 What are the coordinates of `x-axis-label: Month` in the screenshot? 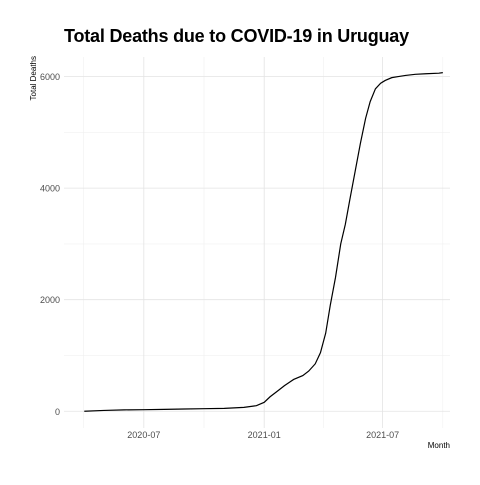 It's located at (439, 445).